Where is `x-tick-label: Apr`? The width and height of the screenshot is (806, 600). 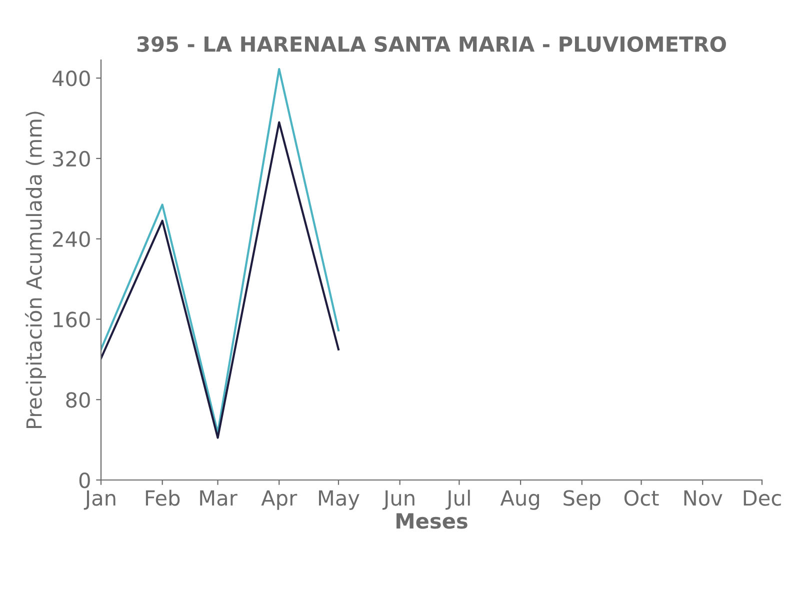
x-tick-label: Apr is located at coordinates (279, 500).